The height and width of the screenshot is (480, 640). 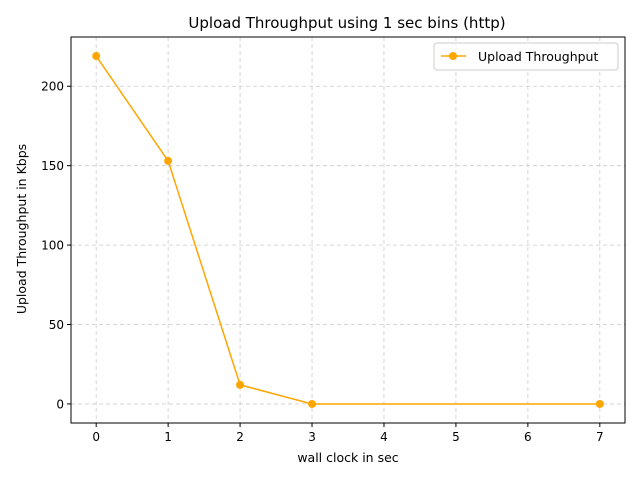 What do you see at coordinates (60, 404) in the screenshot?
I see `y-tick-label: 0` at bounding box center [60, 404].